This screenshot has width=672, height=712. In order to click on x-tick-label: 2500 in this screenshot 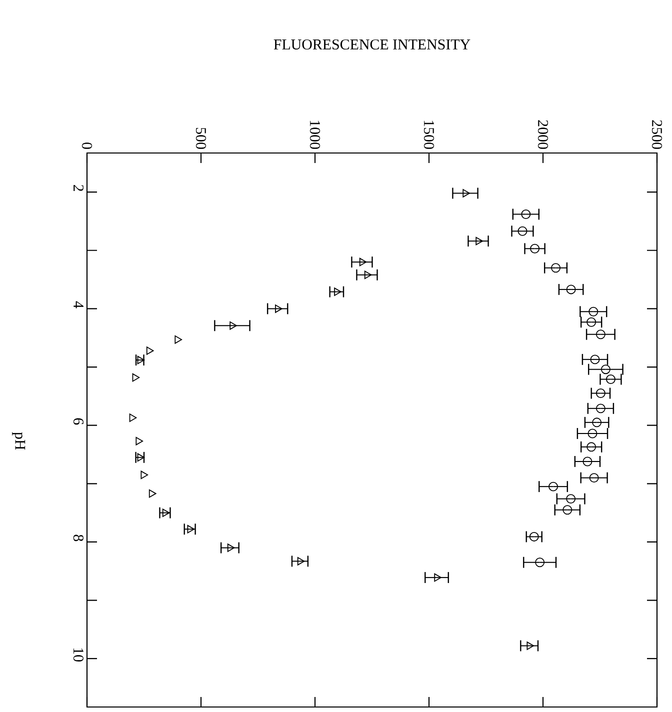, I will do `click(657, 134)`.